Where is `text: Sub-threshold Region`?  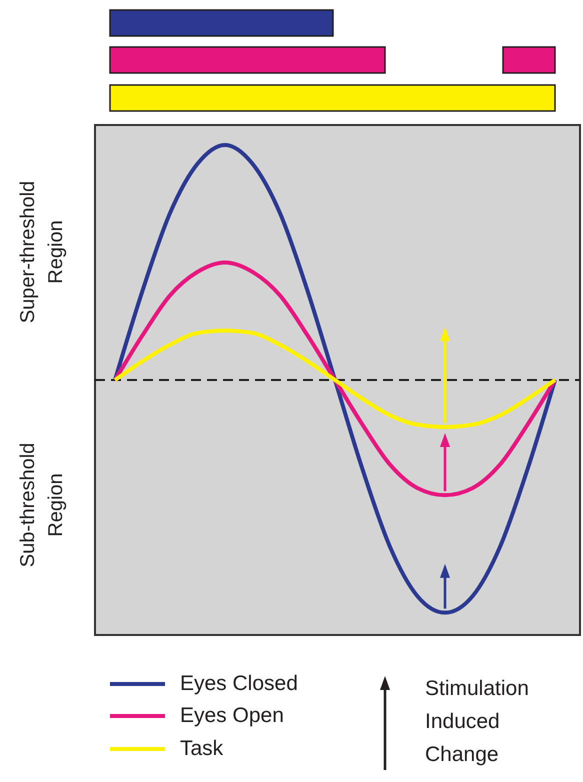
text: Sub-threshold Region is located at coordinates (42, 505).